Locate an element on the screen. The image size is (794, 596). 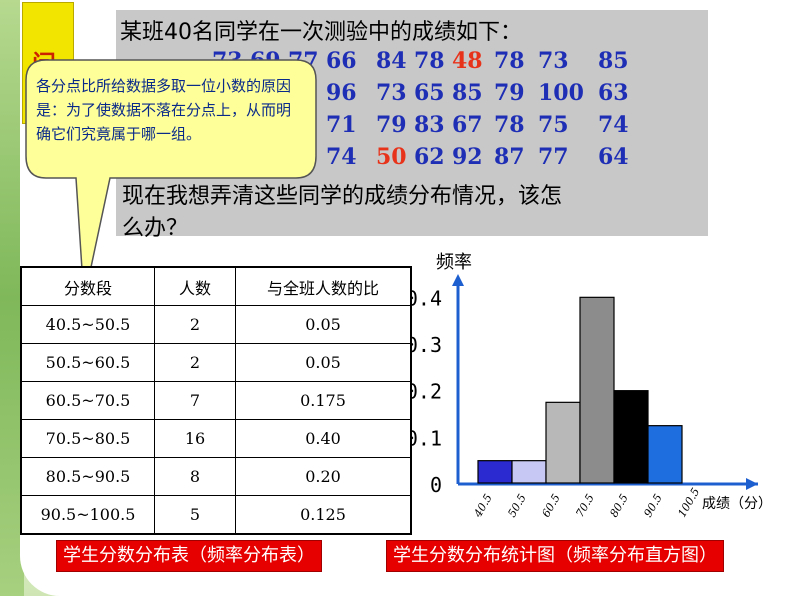
x-tick-label: 70.5 is located at coordinates (585, 506).